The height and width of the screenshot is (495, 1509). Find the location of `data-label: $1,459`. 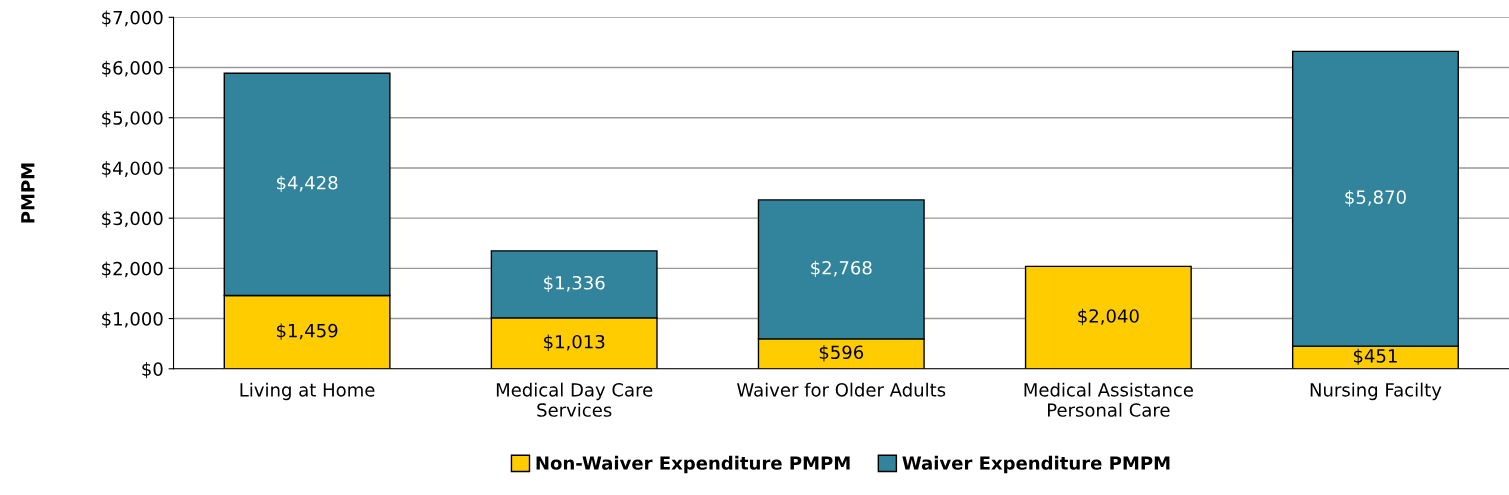

data-label: $1,459 is located at coordinates (307, 331).